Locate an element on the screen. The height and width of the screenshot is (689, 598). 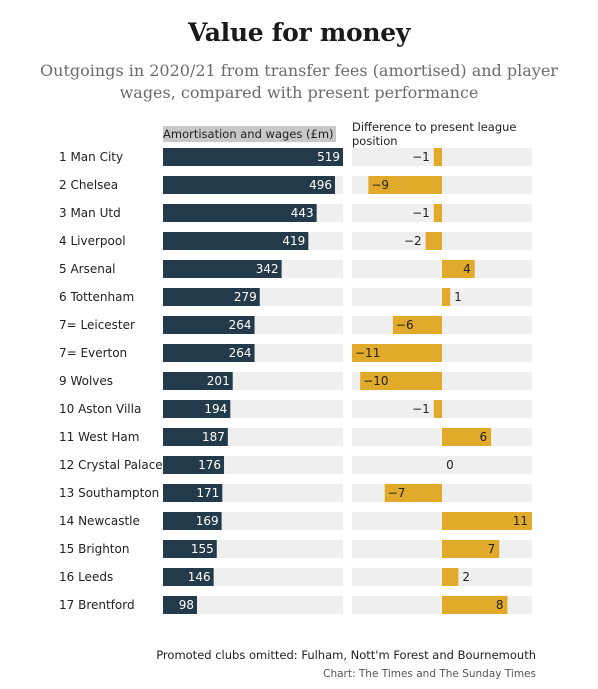
wages-value-label: 98 is located at coordinates (186, 605).